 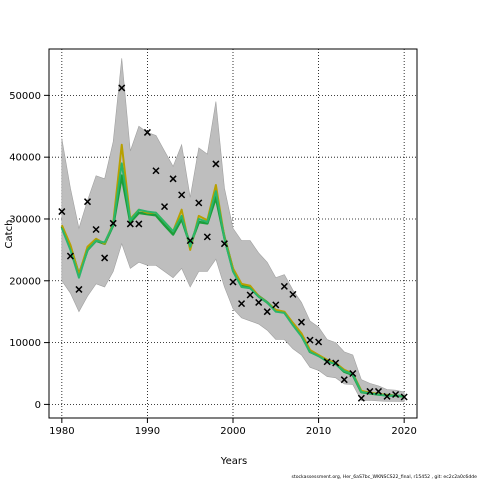 I want to click on observed-point-2015, so click(x=361, y=398).